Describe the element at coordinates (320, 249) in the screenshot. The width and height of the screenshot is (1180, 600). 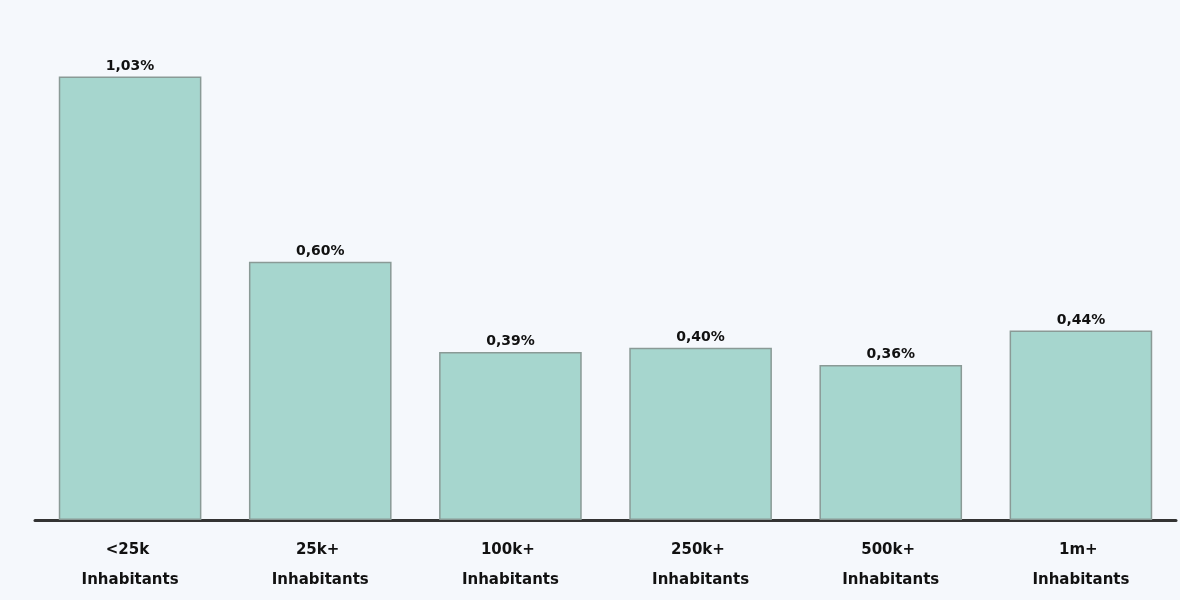
I see `data-label: 0,60%` at that location.